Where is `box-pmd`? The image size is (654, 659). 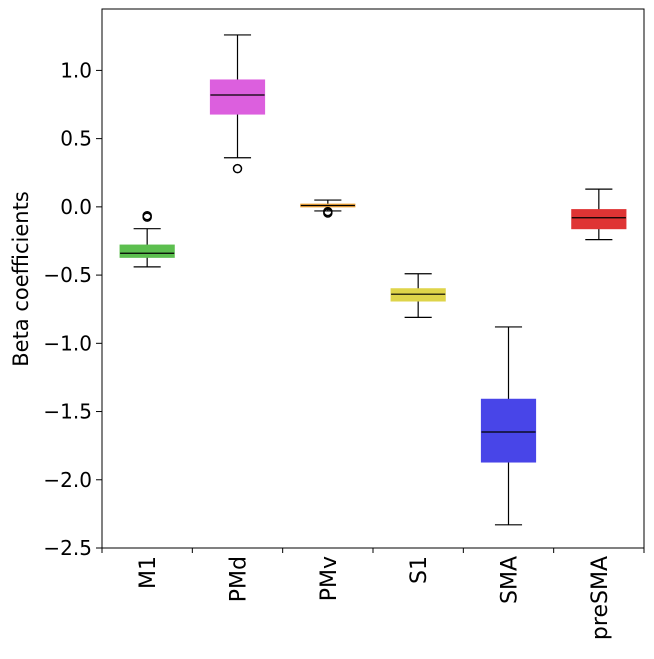
box-pmd is located at coordinates (237, 104).